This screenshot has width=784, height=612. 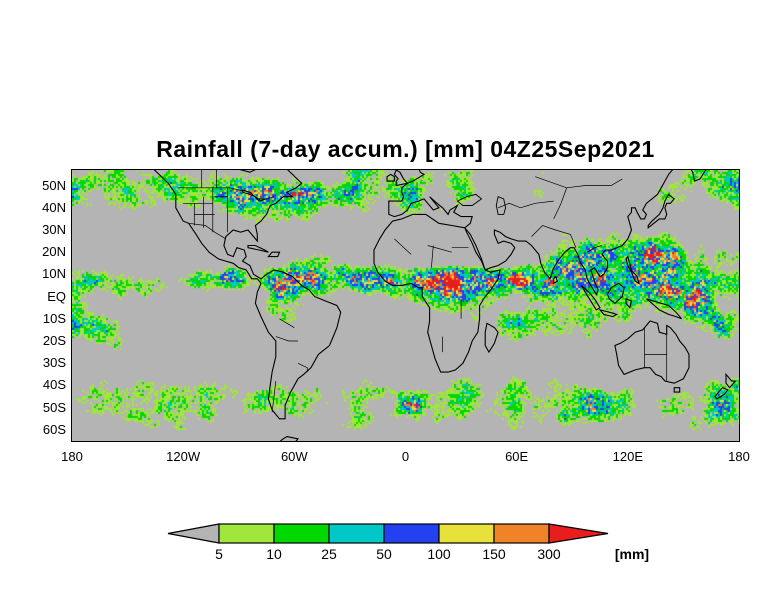 I want to click on border-us-mexico, so click(x=207, y=231).